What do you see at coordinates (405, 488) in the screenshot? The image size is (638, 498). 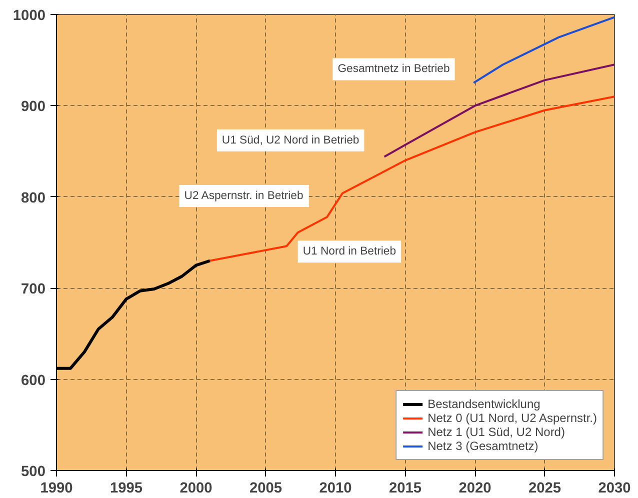 I see `x-tick-label: 2015` at bounding box center [405, 488].